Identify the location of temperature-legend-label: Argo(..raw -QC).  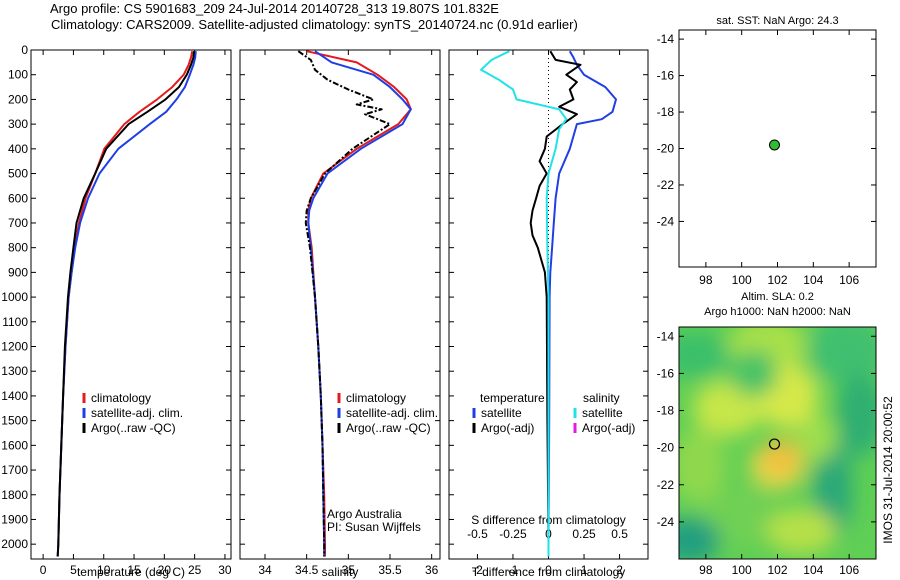
(133, 428).